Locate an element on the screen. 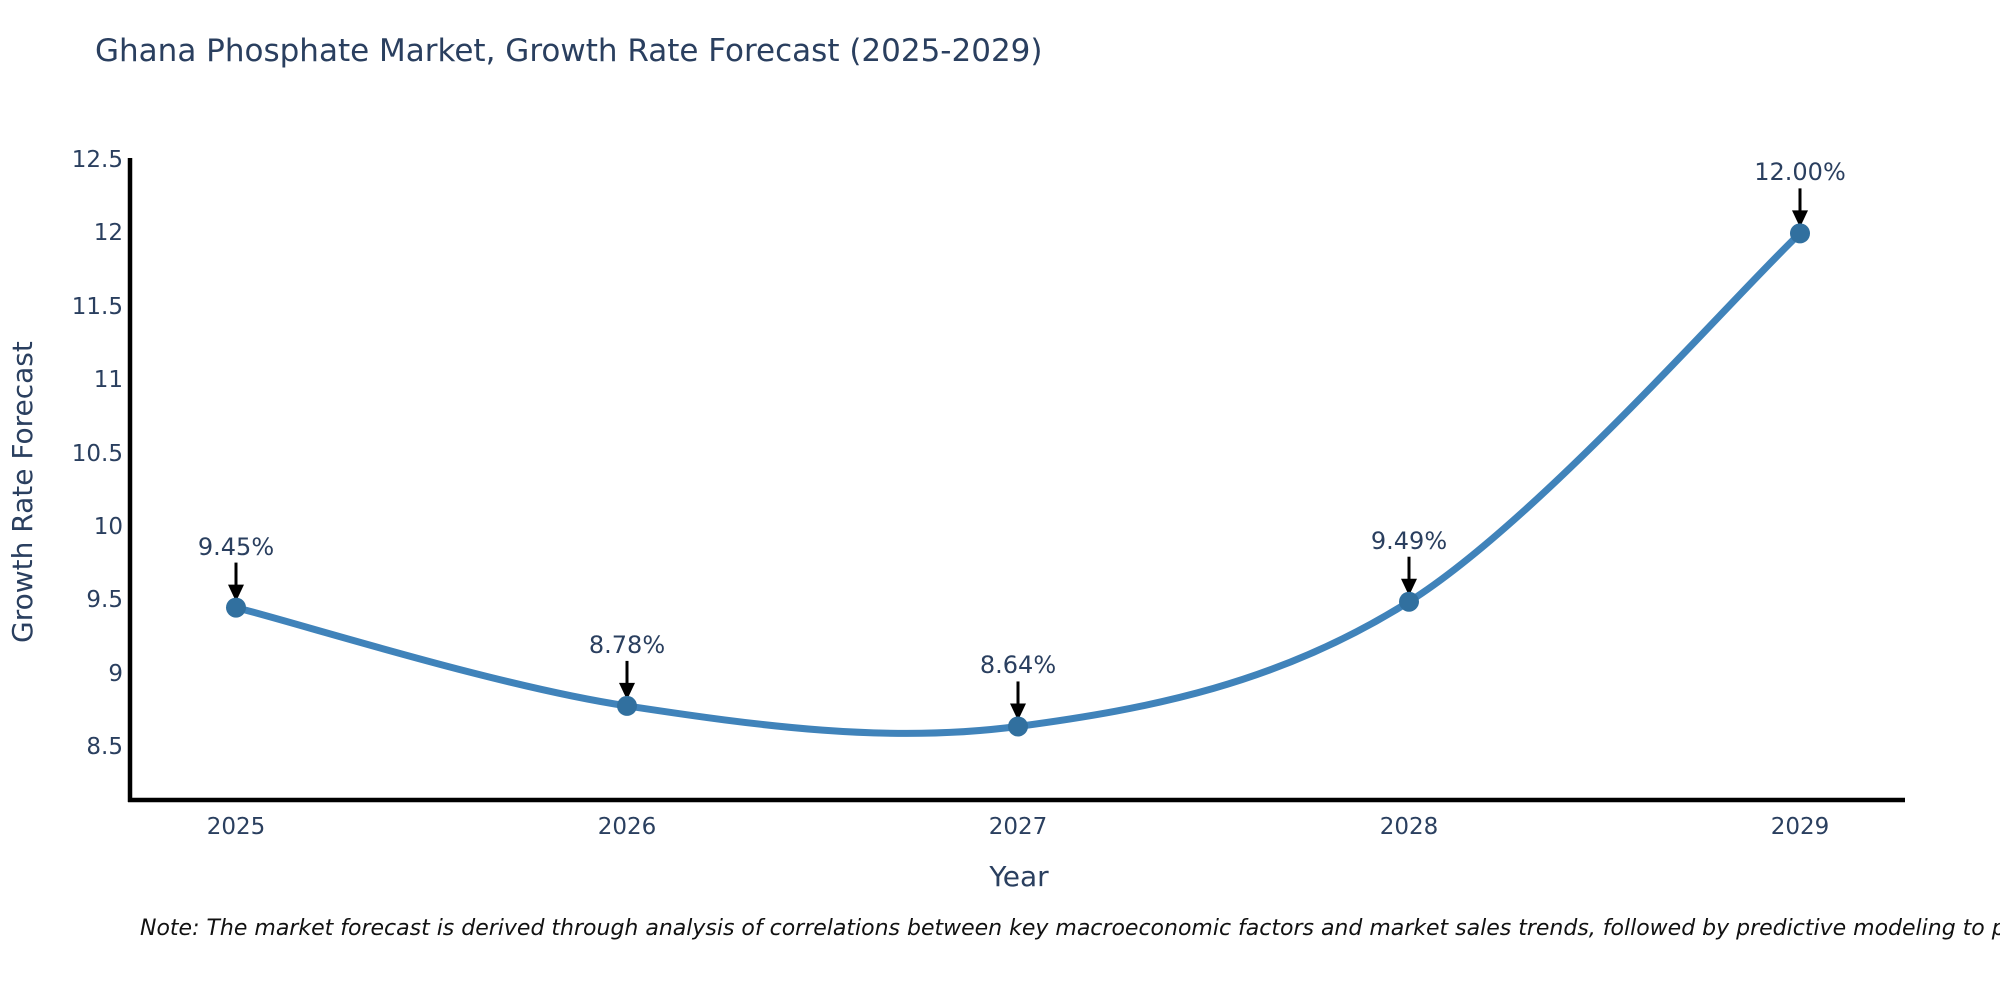 This screenshot has width=2000, height=1000. x-tick-label: 2026 is located at coordinates (627, 827).